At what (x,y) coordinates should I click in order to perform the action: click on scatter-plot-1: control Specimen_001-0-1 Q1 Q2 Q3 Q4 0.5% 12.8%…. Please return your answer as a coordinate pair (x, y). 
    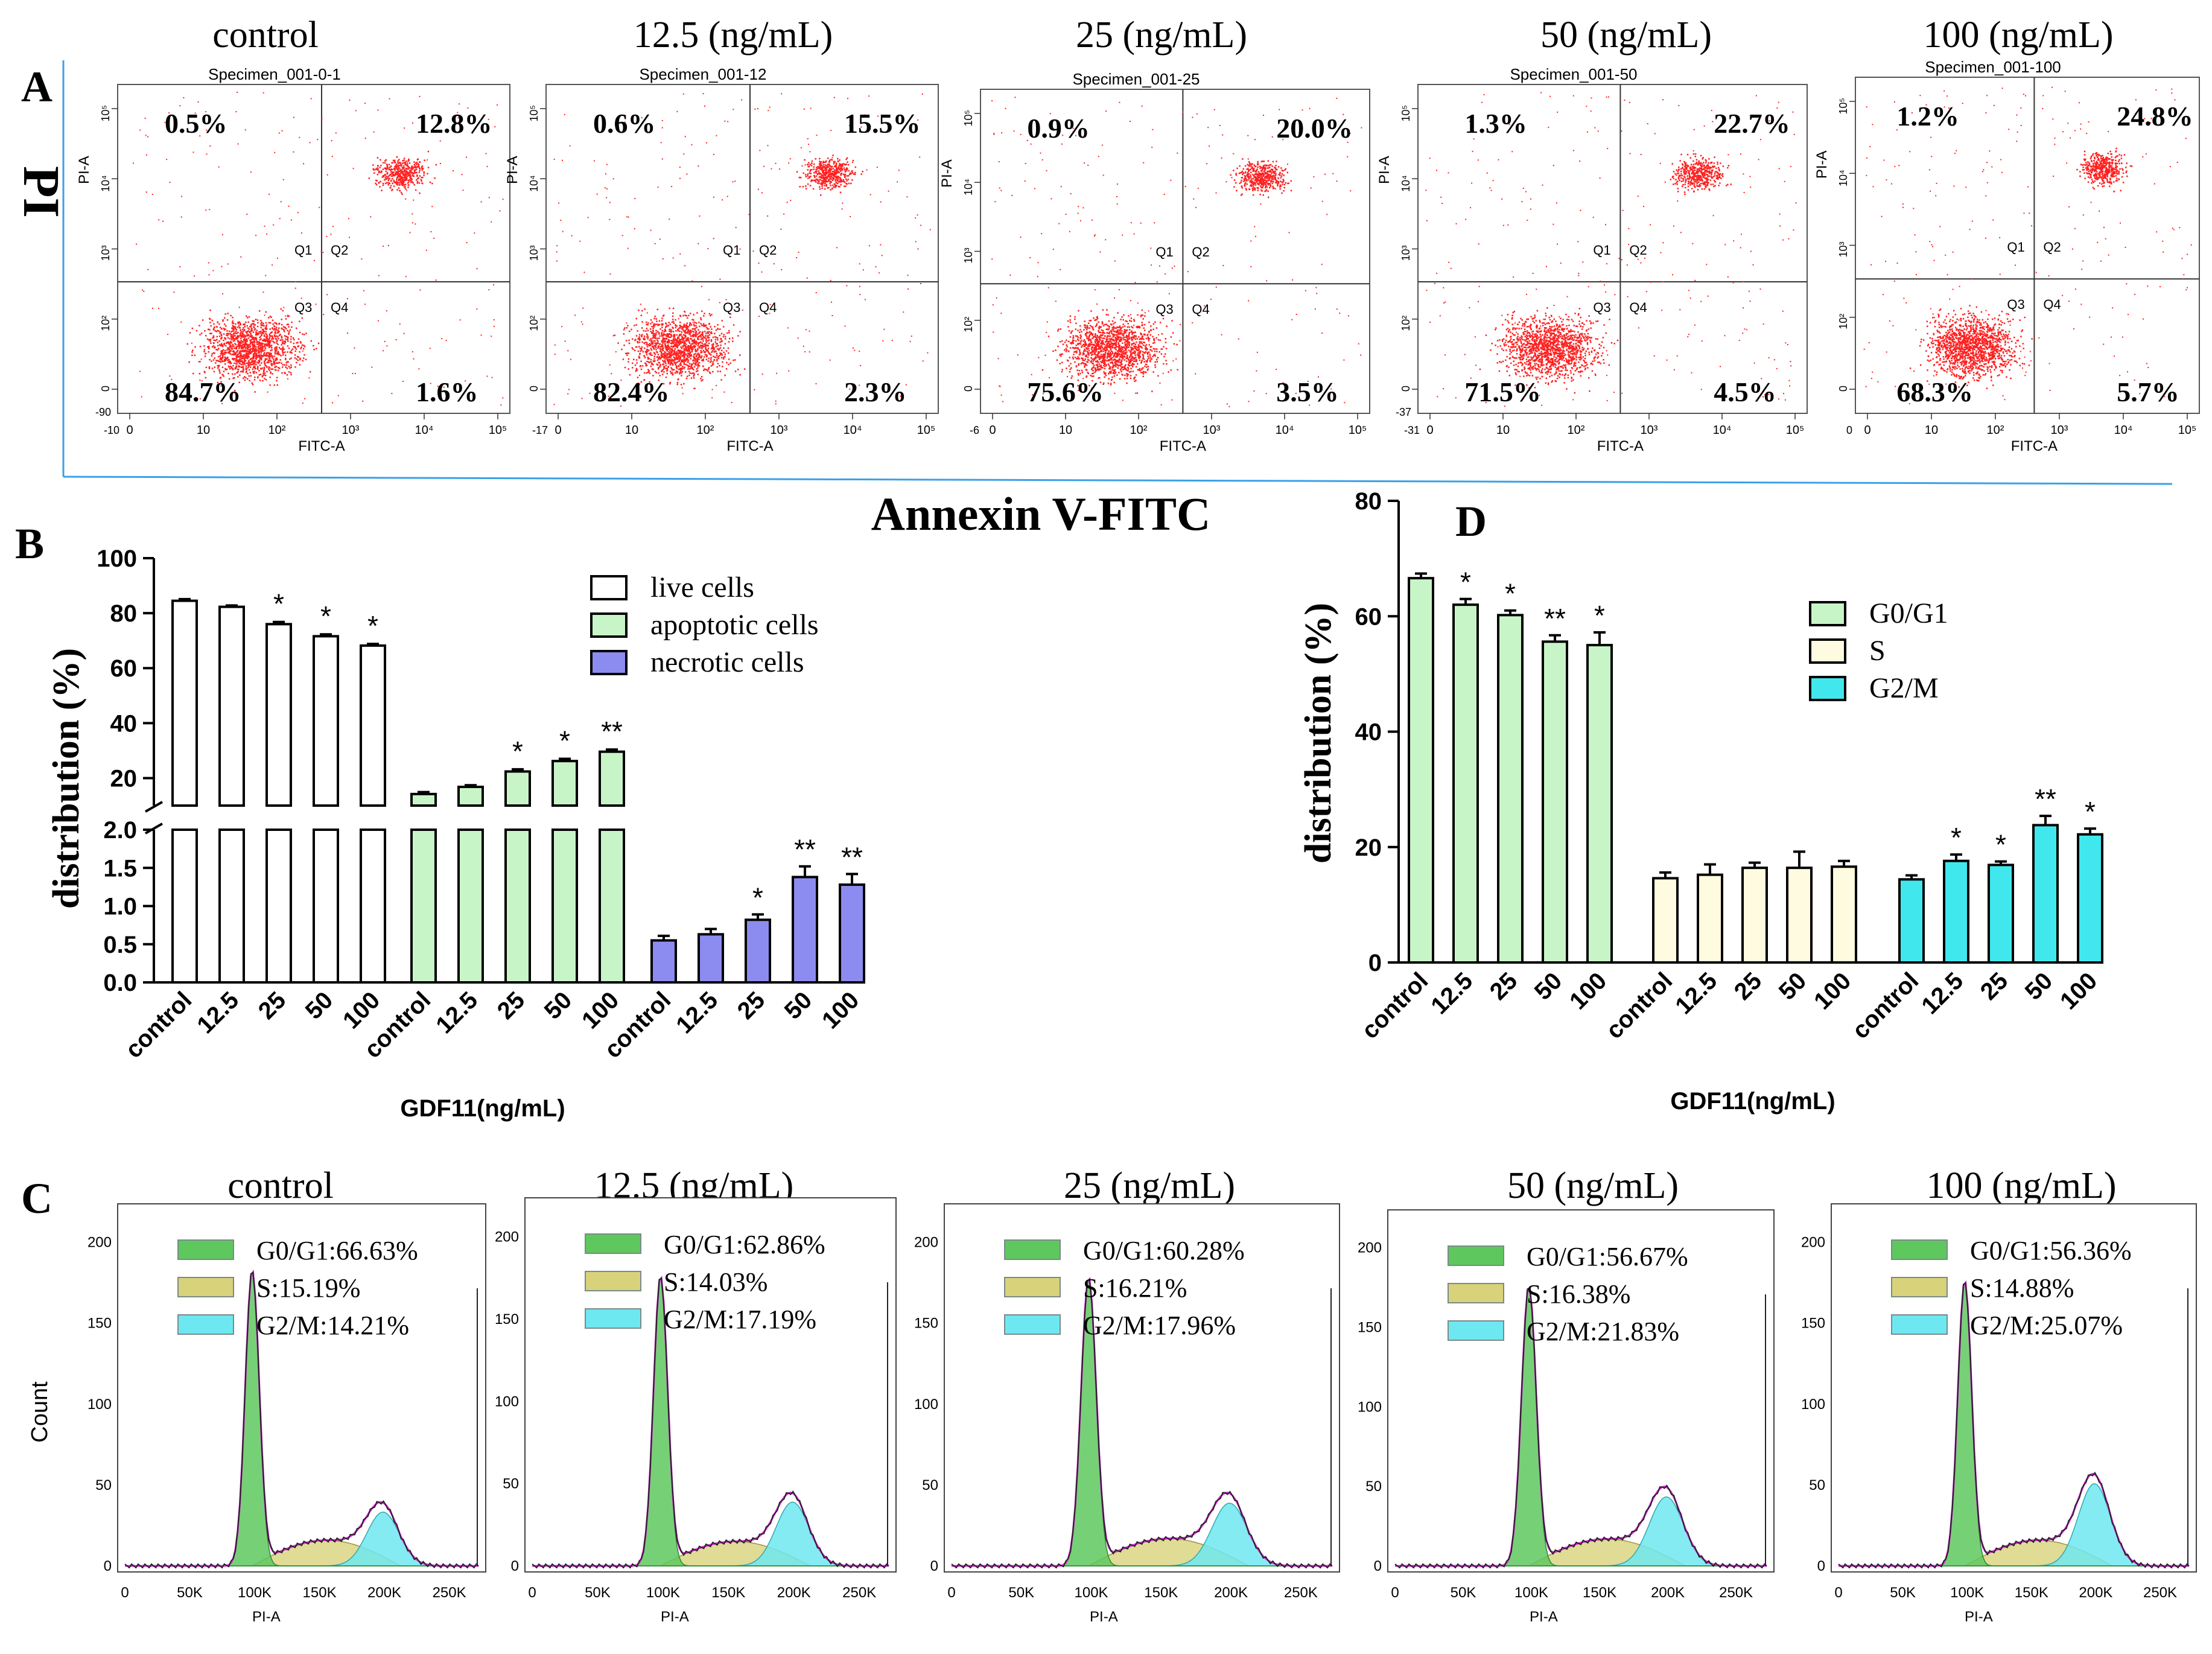
    Looking at the image, I should click on (293, 234).